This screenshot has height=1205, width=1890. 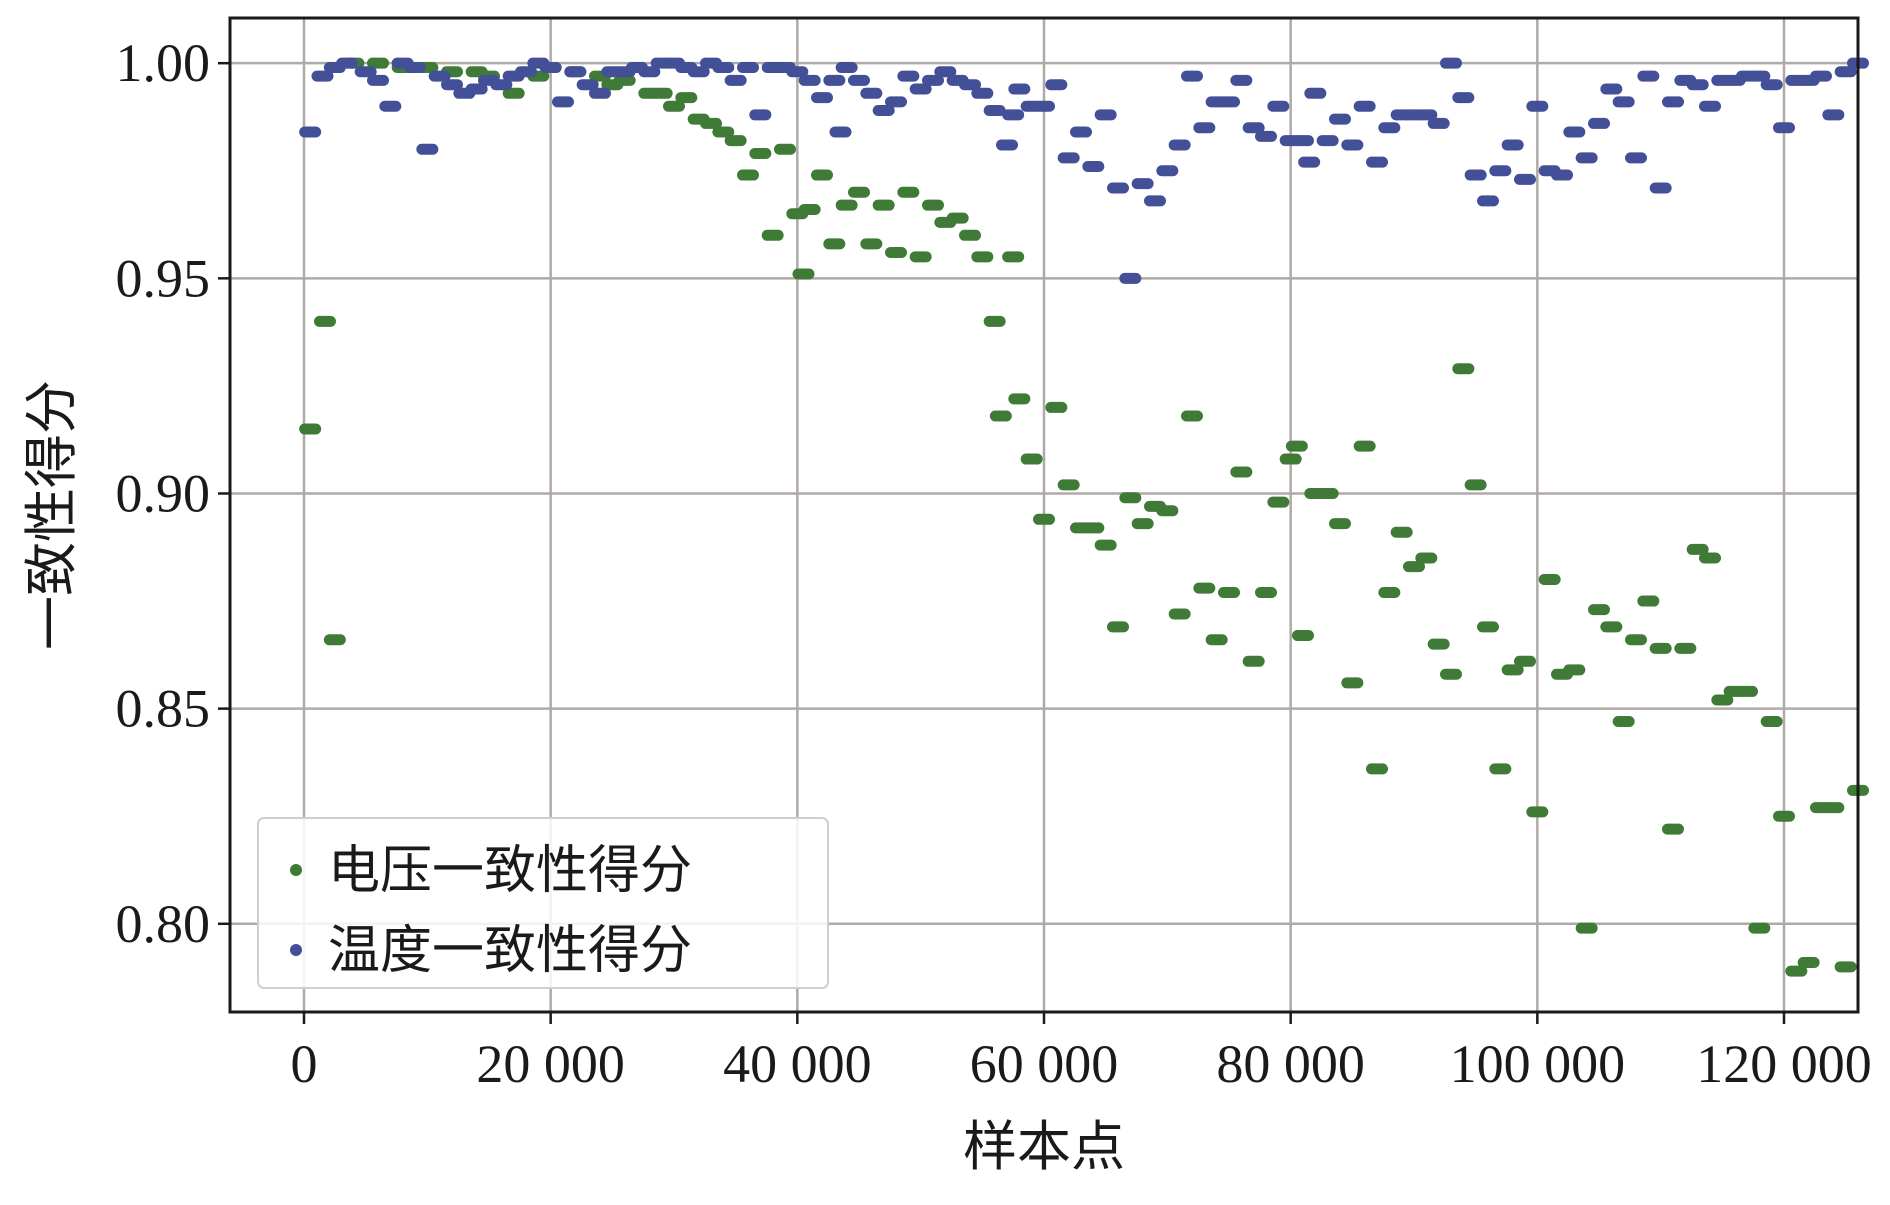 What do you see at coordinates (1538, 1064) in the screenshot?
I see `x-tick-label: 100 000` at bounding box center [1538, 1064].